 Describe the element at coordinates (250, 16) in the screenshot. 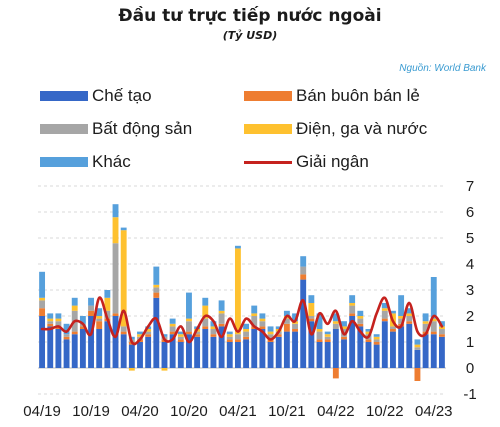

I see `chart-title: Đầu tư trực tiếp nước ngoài` at that location.